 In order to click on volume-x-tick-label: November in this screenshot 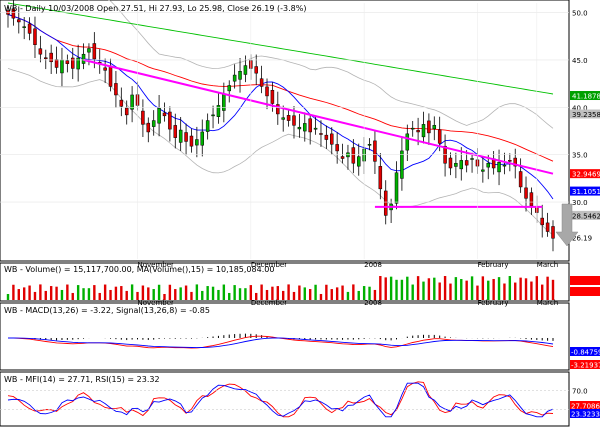, I will do `click(156, 303)`.